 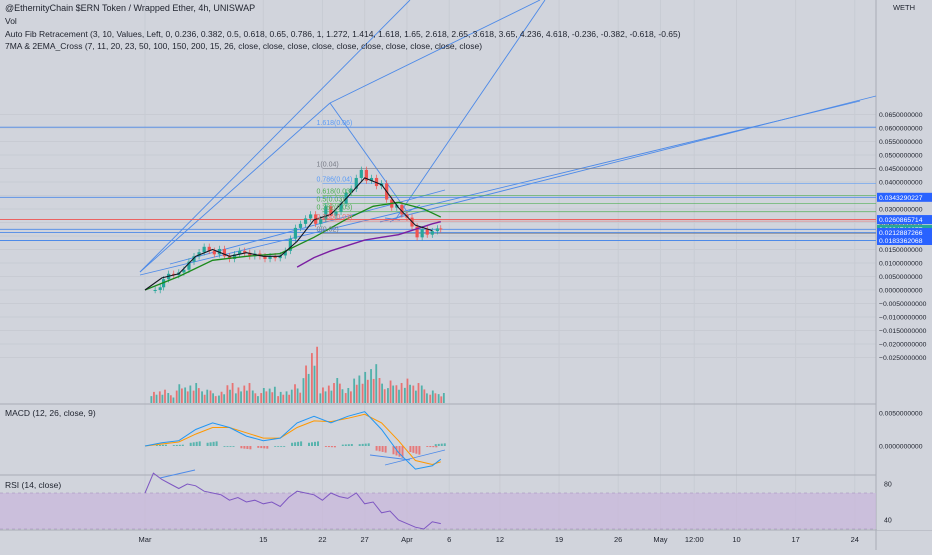 I want to click on fib-label: 1(0.04), so click(x=328, y=165).